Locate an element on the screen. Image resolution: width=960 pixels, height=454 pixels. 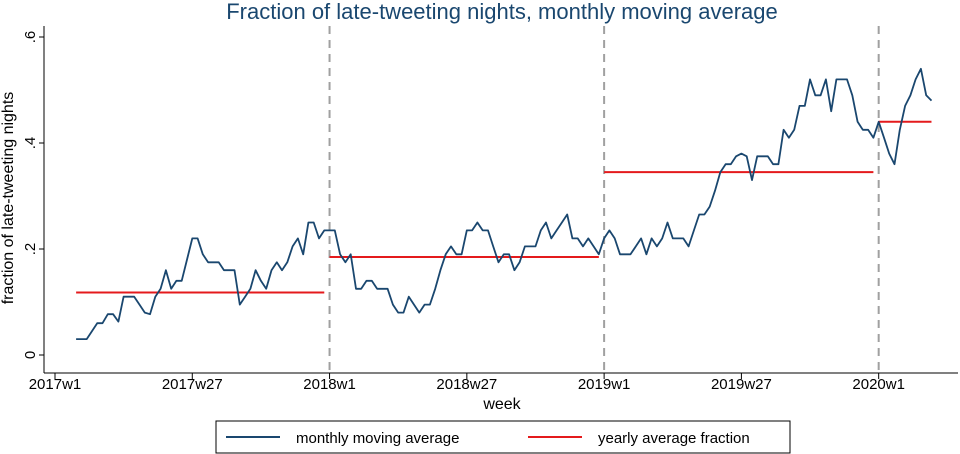
legend-label-yearly-average: yearly average fraction is located at coordinates (674, 438).